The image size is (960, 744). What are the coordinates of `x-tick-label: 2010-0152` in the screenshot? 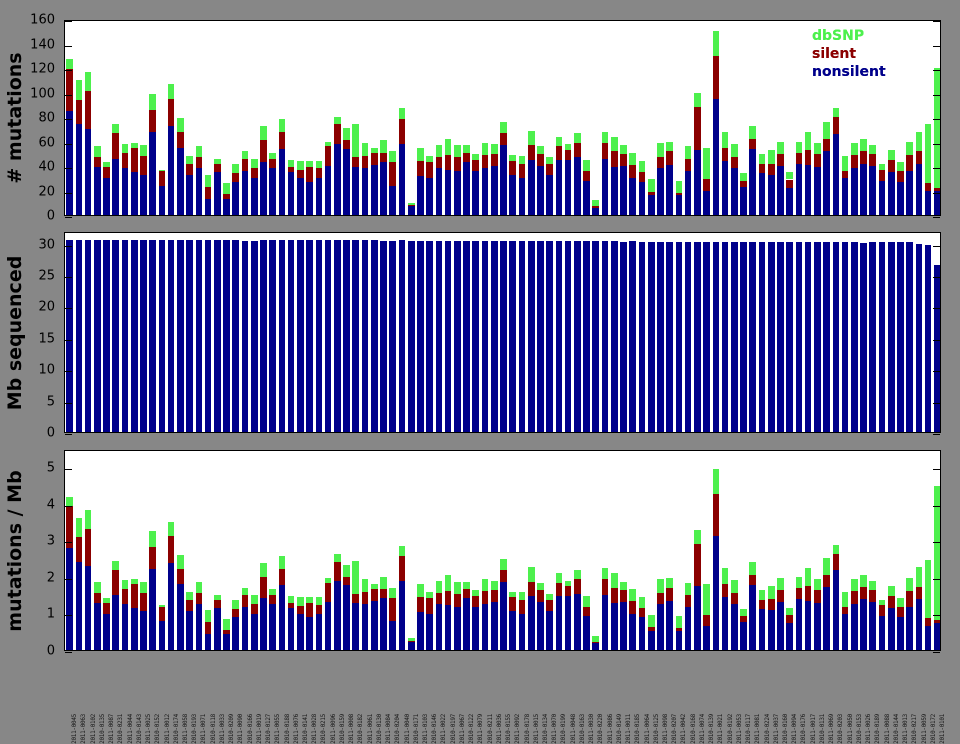 It's located at (158, 729).